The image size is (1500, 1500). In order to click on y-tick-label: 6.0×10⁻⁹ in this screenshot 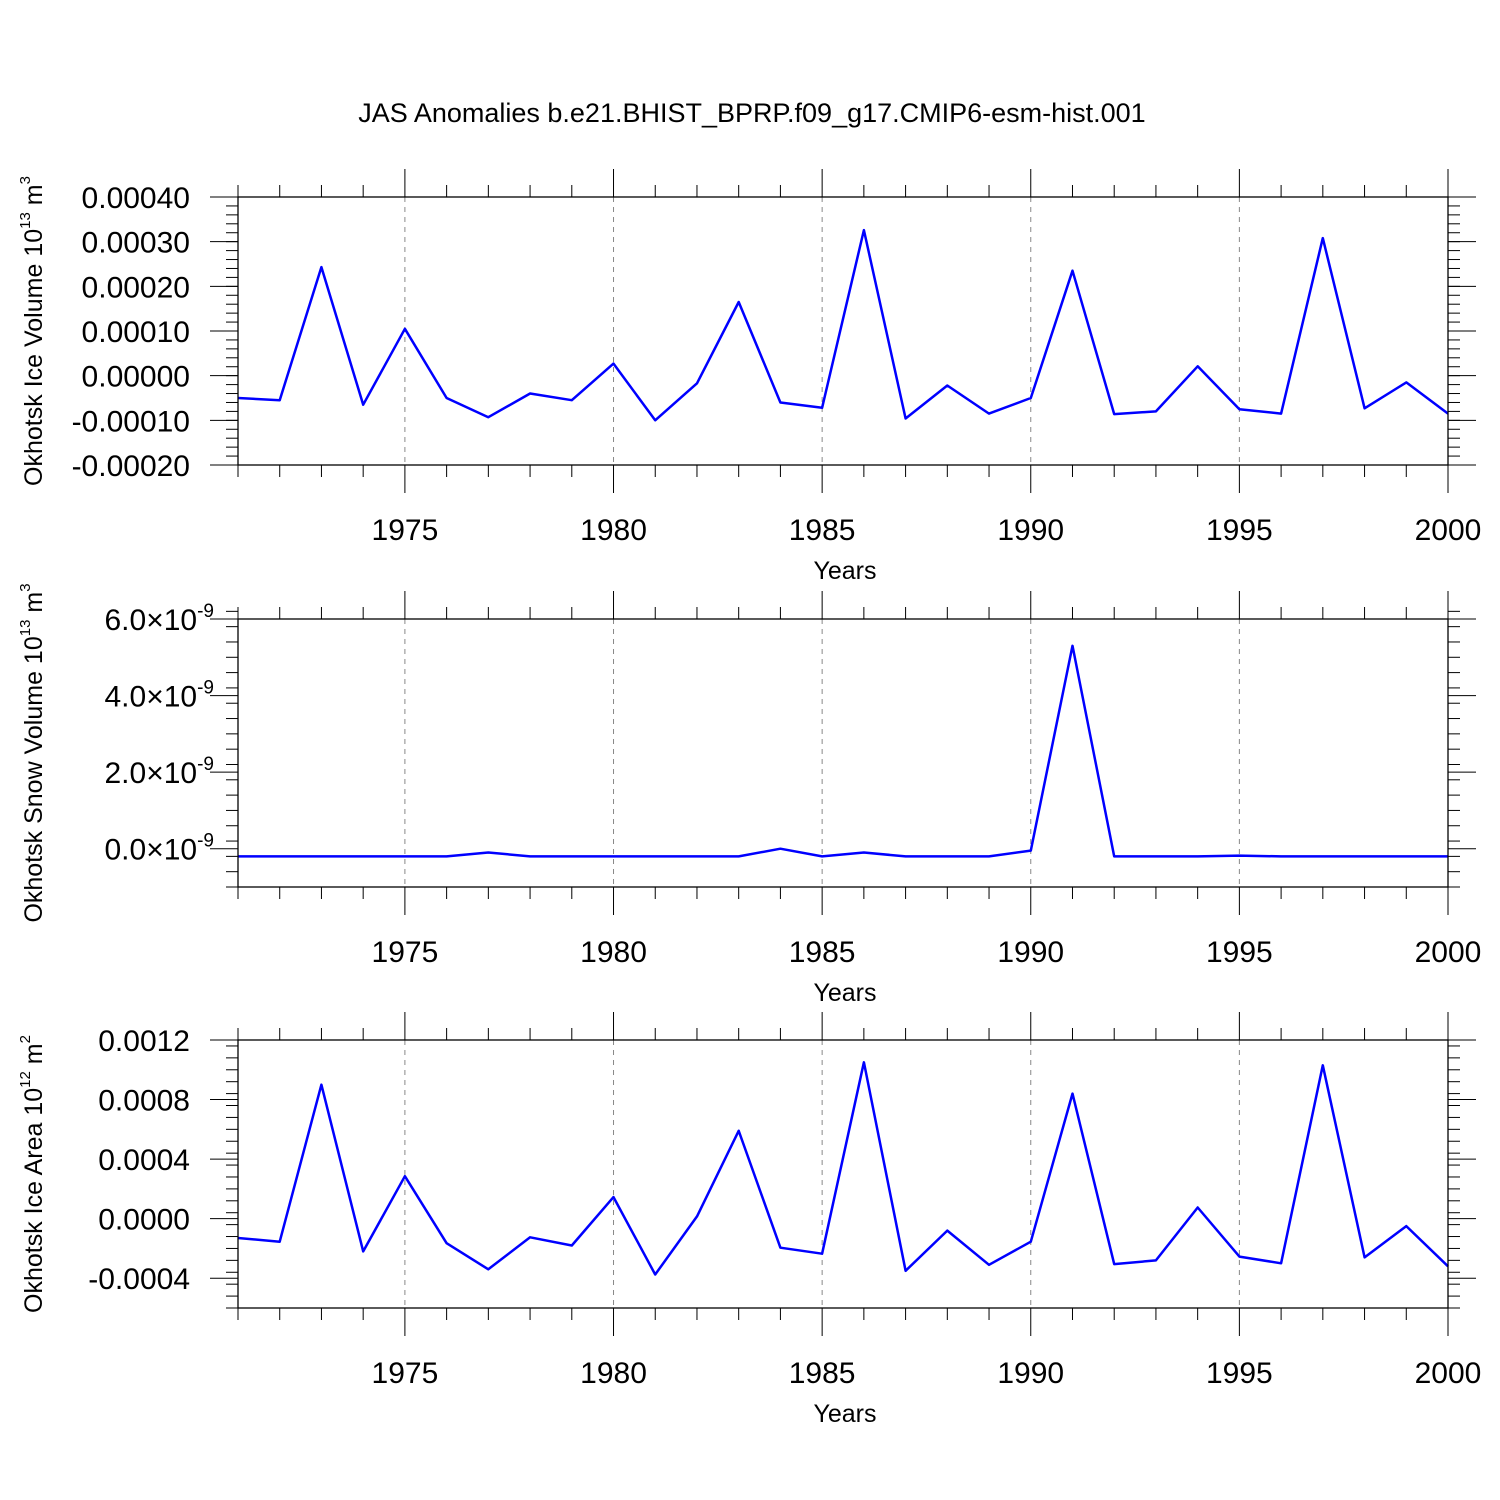, I will do `click(160, 619)`.